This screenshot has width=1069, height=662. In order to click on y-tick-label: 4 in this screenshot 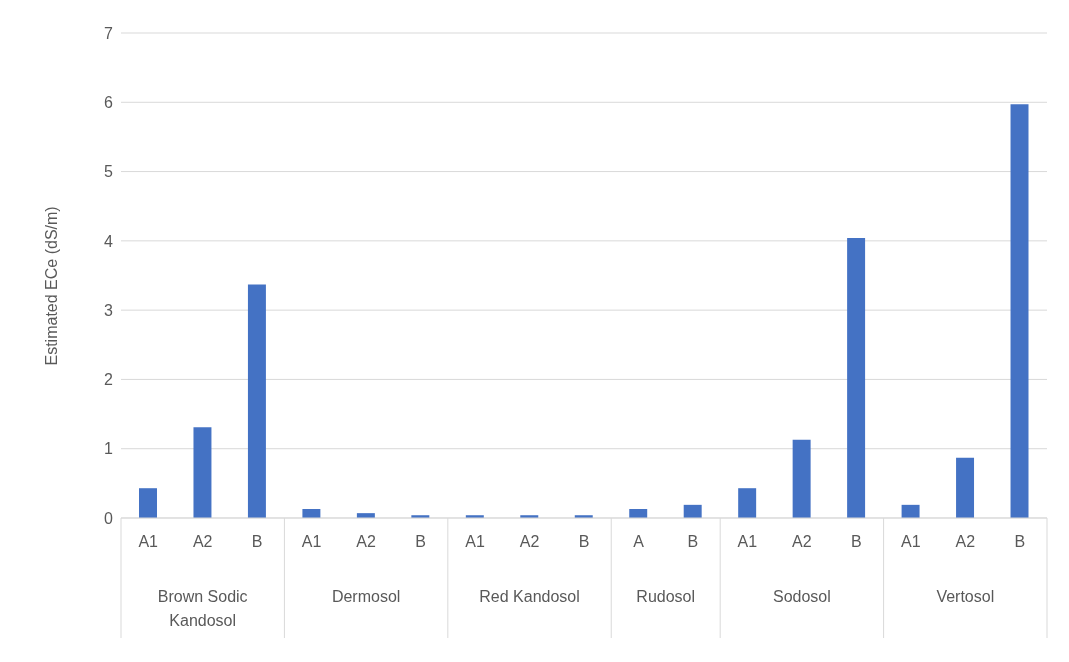, I will do `click(109, 241)`.